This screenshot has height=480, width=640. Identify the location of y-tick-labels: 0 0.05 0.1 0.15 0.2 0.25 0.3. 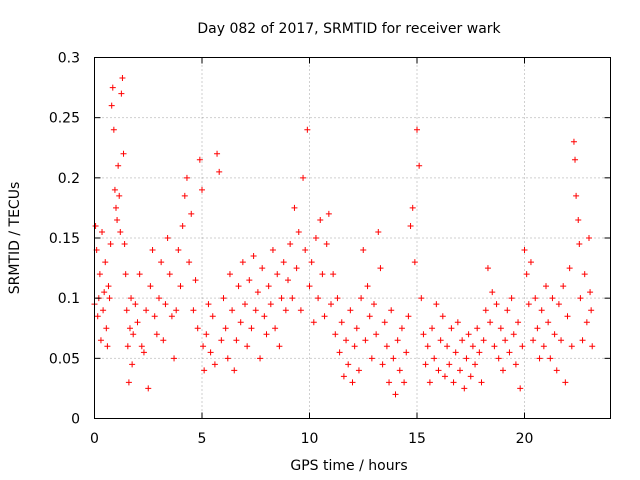
(64, 239).